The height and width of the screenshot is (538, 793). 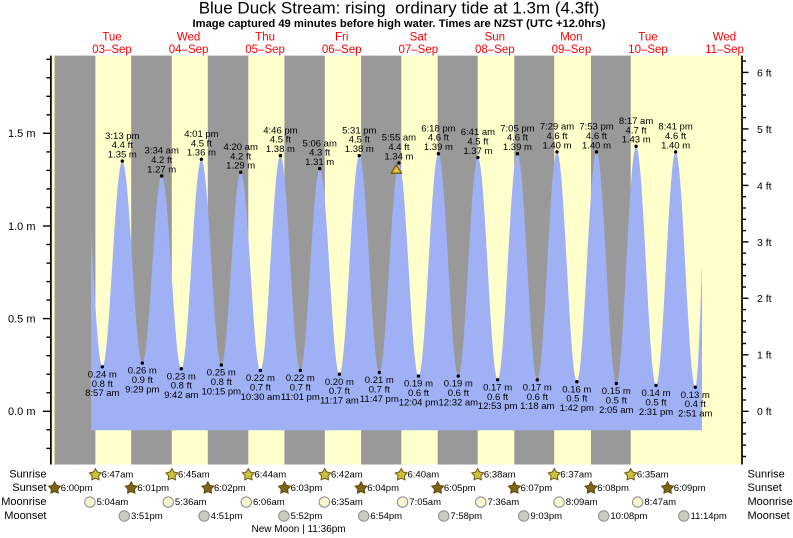 What do you see at coordinates (764, 356) in the screenshot?
I see `svg-text: 1 ft` at bounding box center [764, 356].